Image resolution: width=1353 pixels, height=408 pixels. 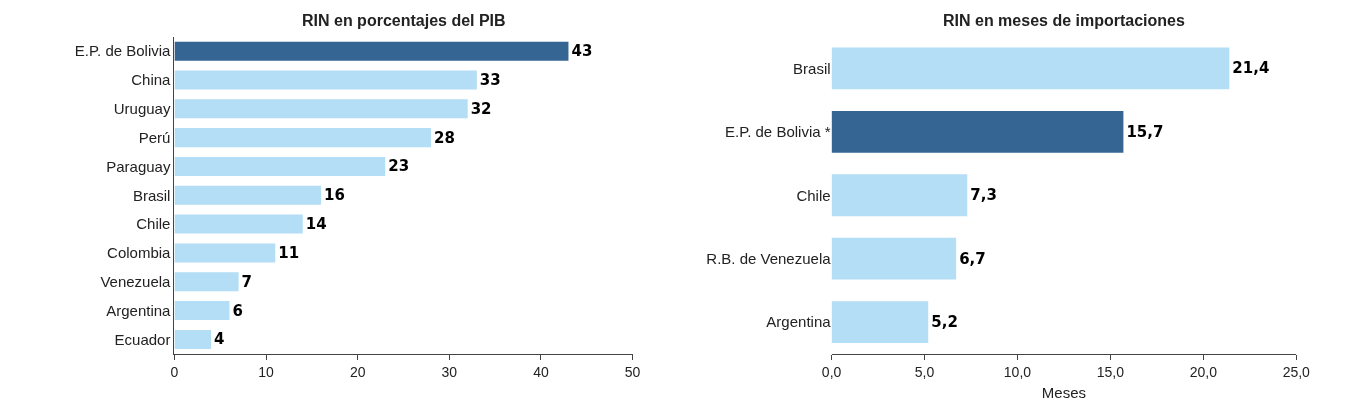 I want to click on chart-title: RIN en porcentajes del PIB, so click(x=404, y=20).